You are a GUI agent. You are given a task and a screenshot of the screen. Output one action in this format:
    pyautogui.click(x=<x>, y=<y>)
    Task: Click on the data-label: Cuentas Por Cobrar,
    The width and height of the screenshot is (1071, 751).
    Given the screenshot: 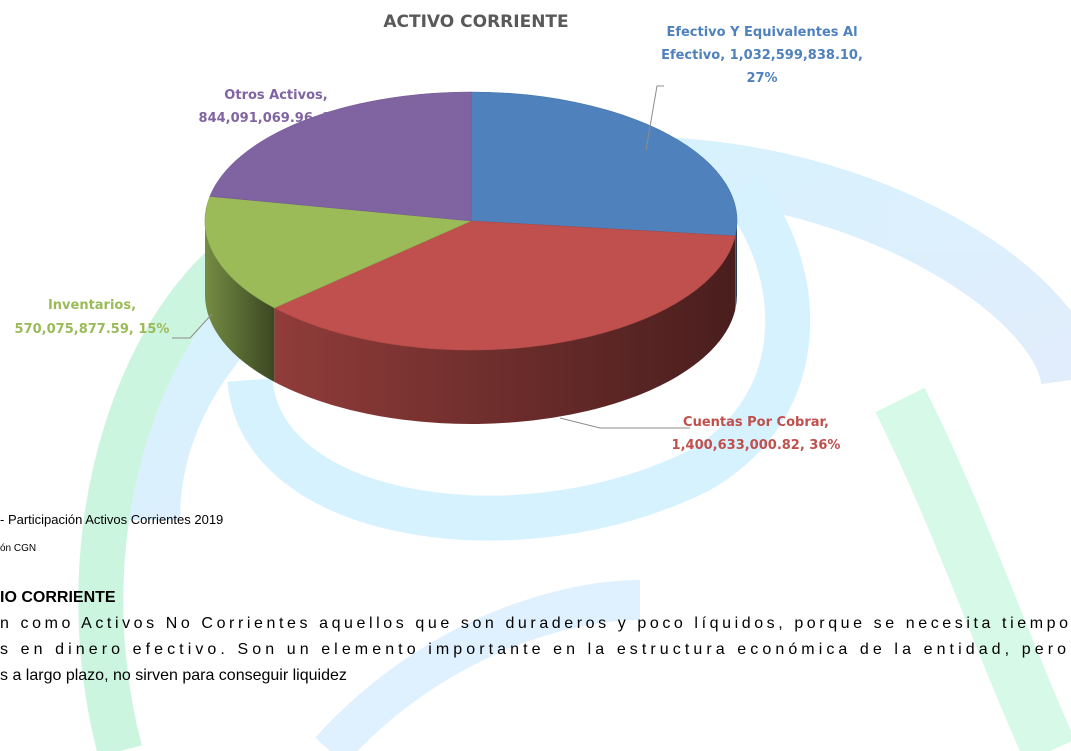 What is the action you would take?
    pyautogui.click(x=756, y=422)
    